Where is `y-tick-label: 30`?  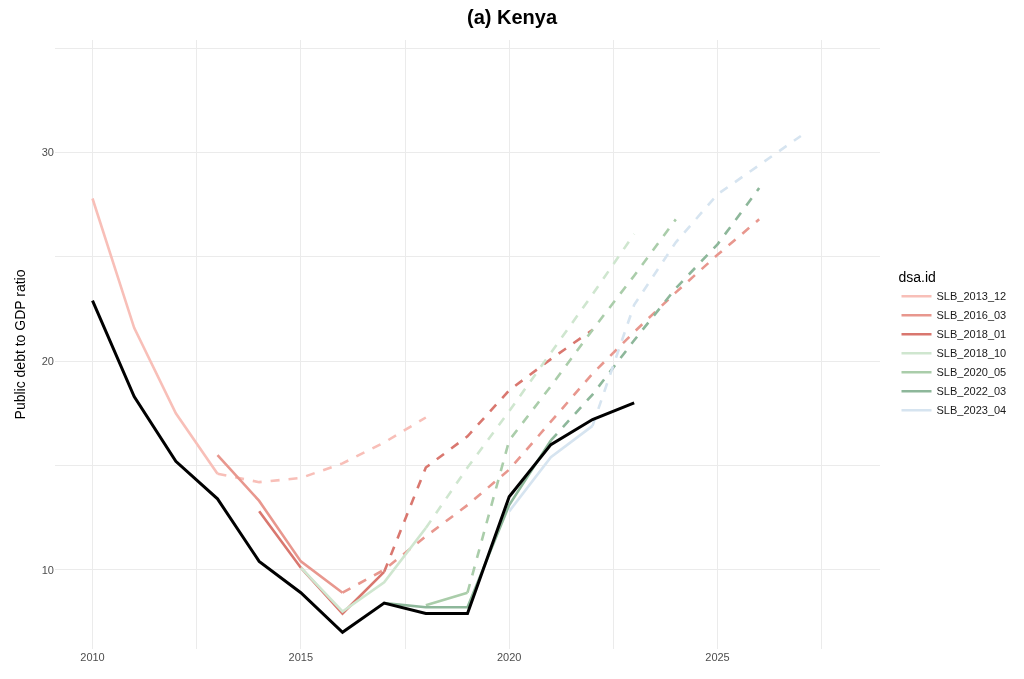 y-tick-label: 30 is located at coordinates (47, 152).